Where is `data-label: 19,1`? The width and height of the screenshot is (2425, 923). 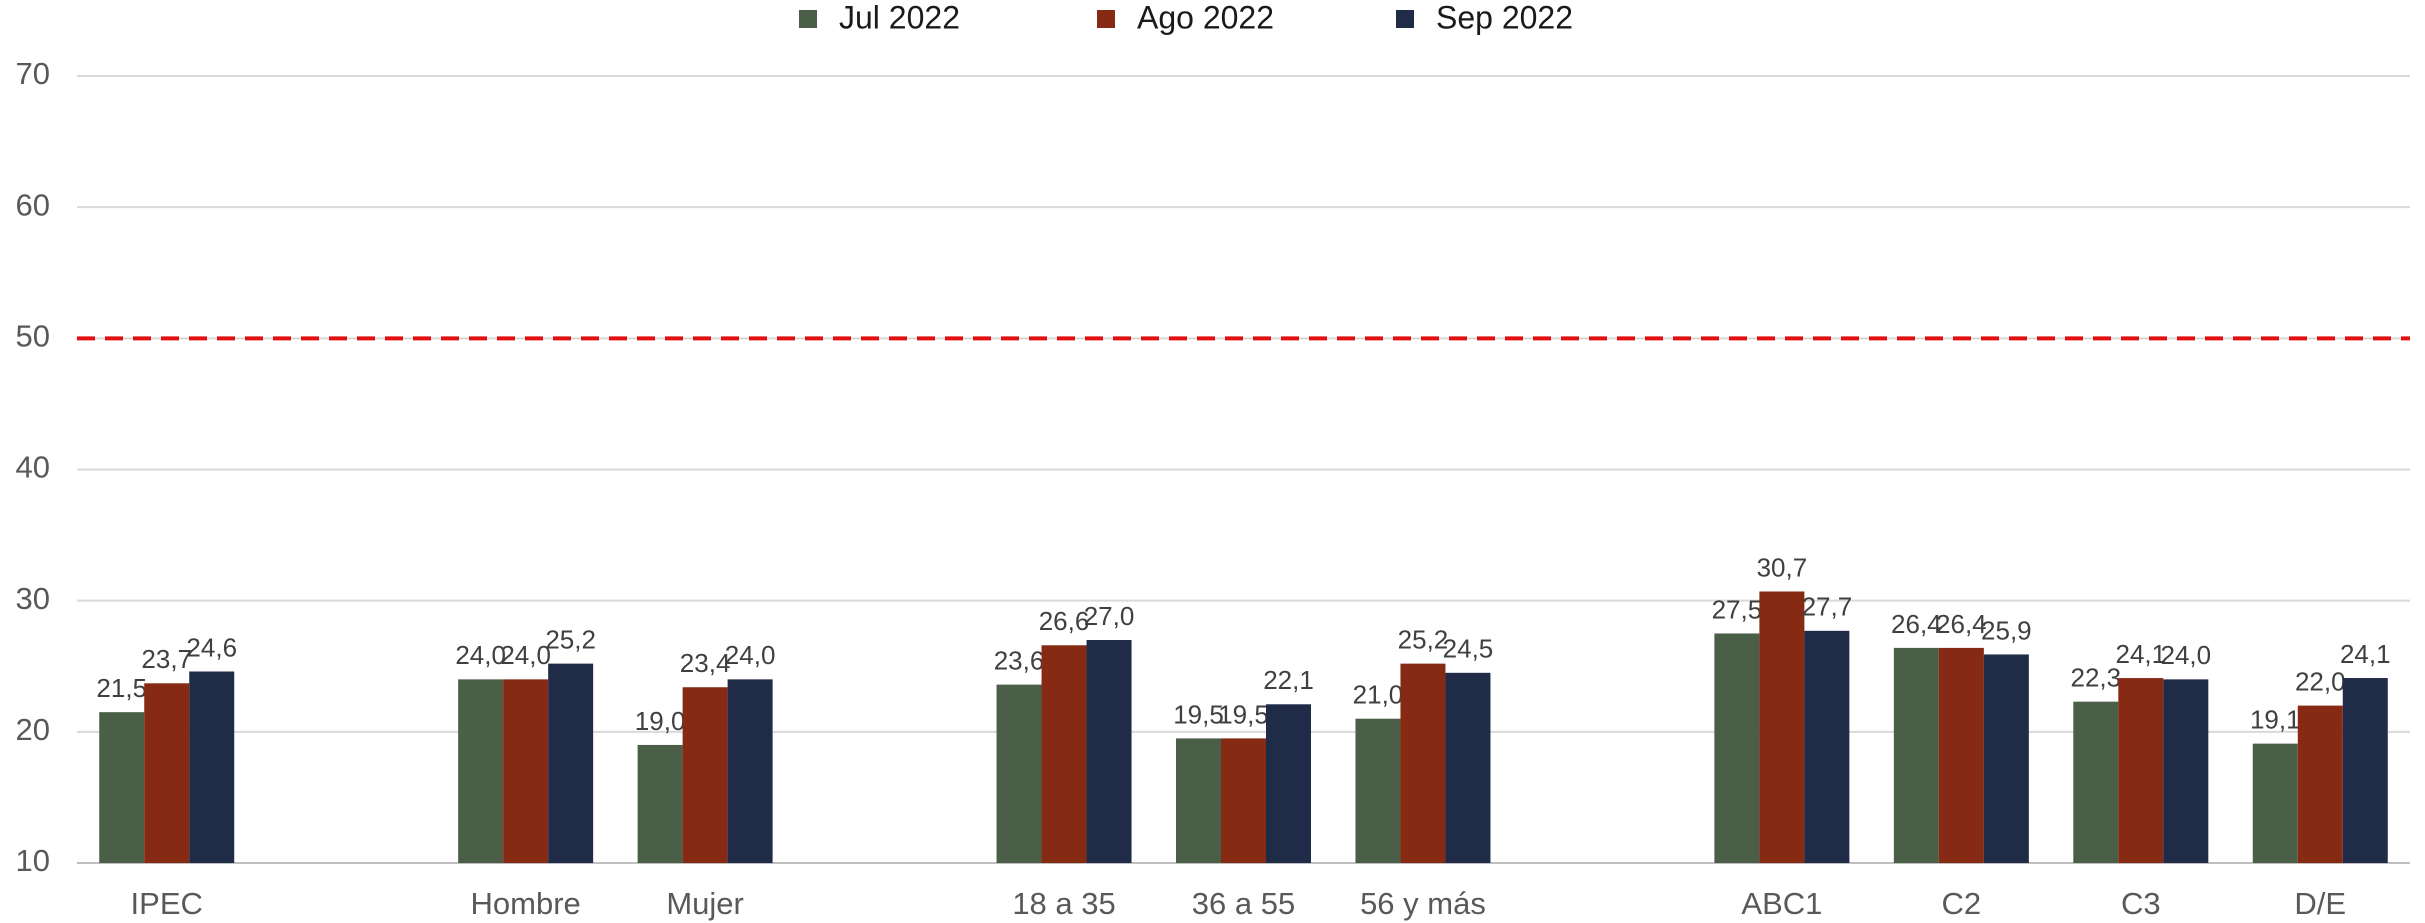 data-label: 19,1 is located at coordinates (2275, 720).